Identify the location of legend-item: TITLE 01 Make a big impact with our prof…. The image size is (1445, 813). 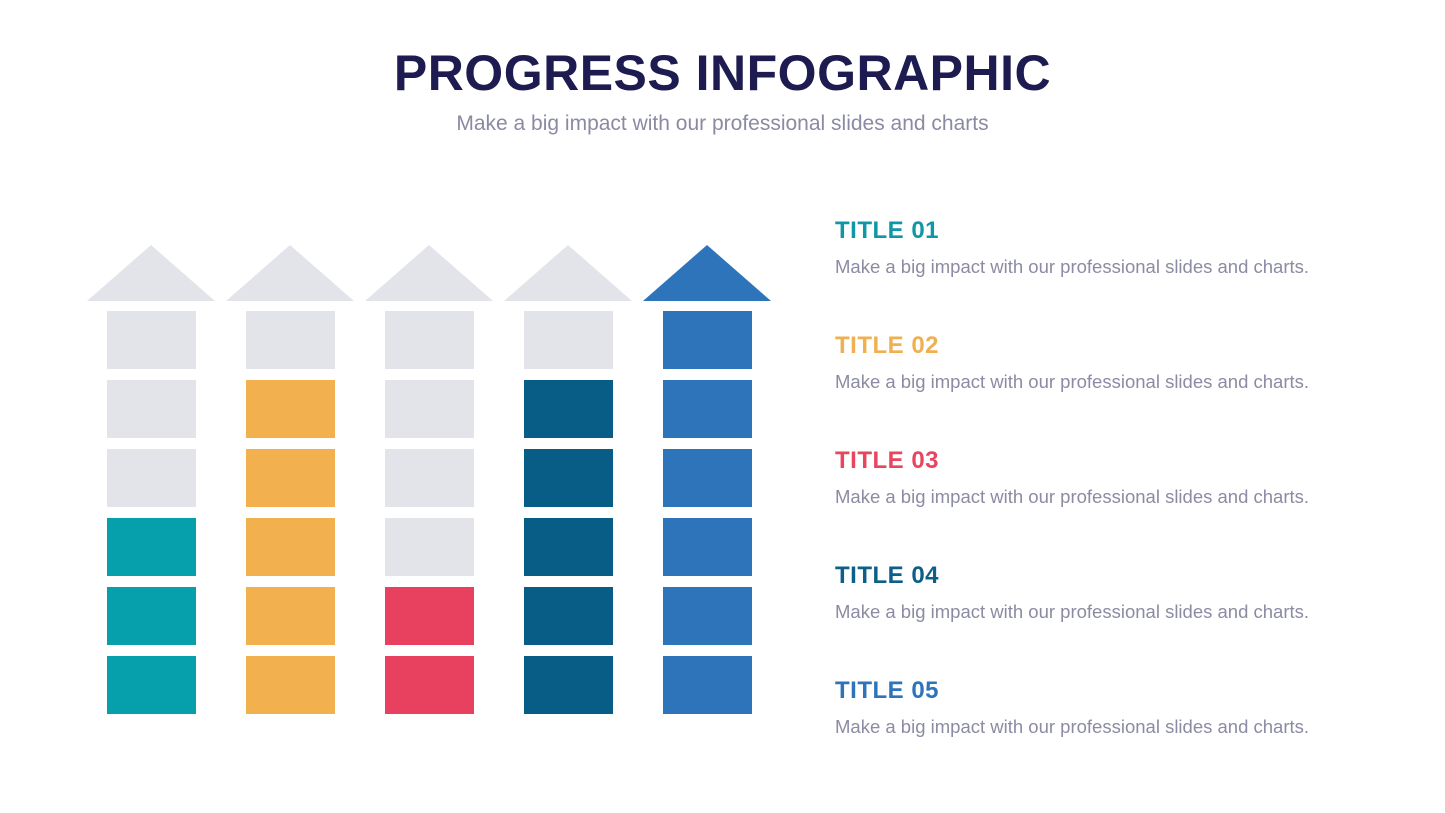
(1105, 274).